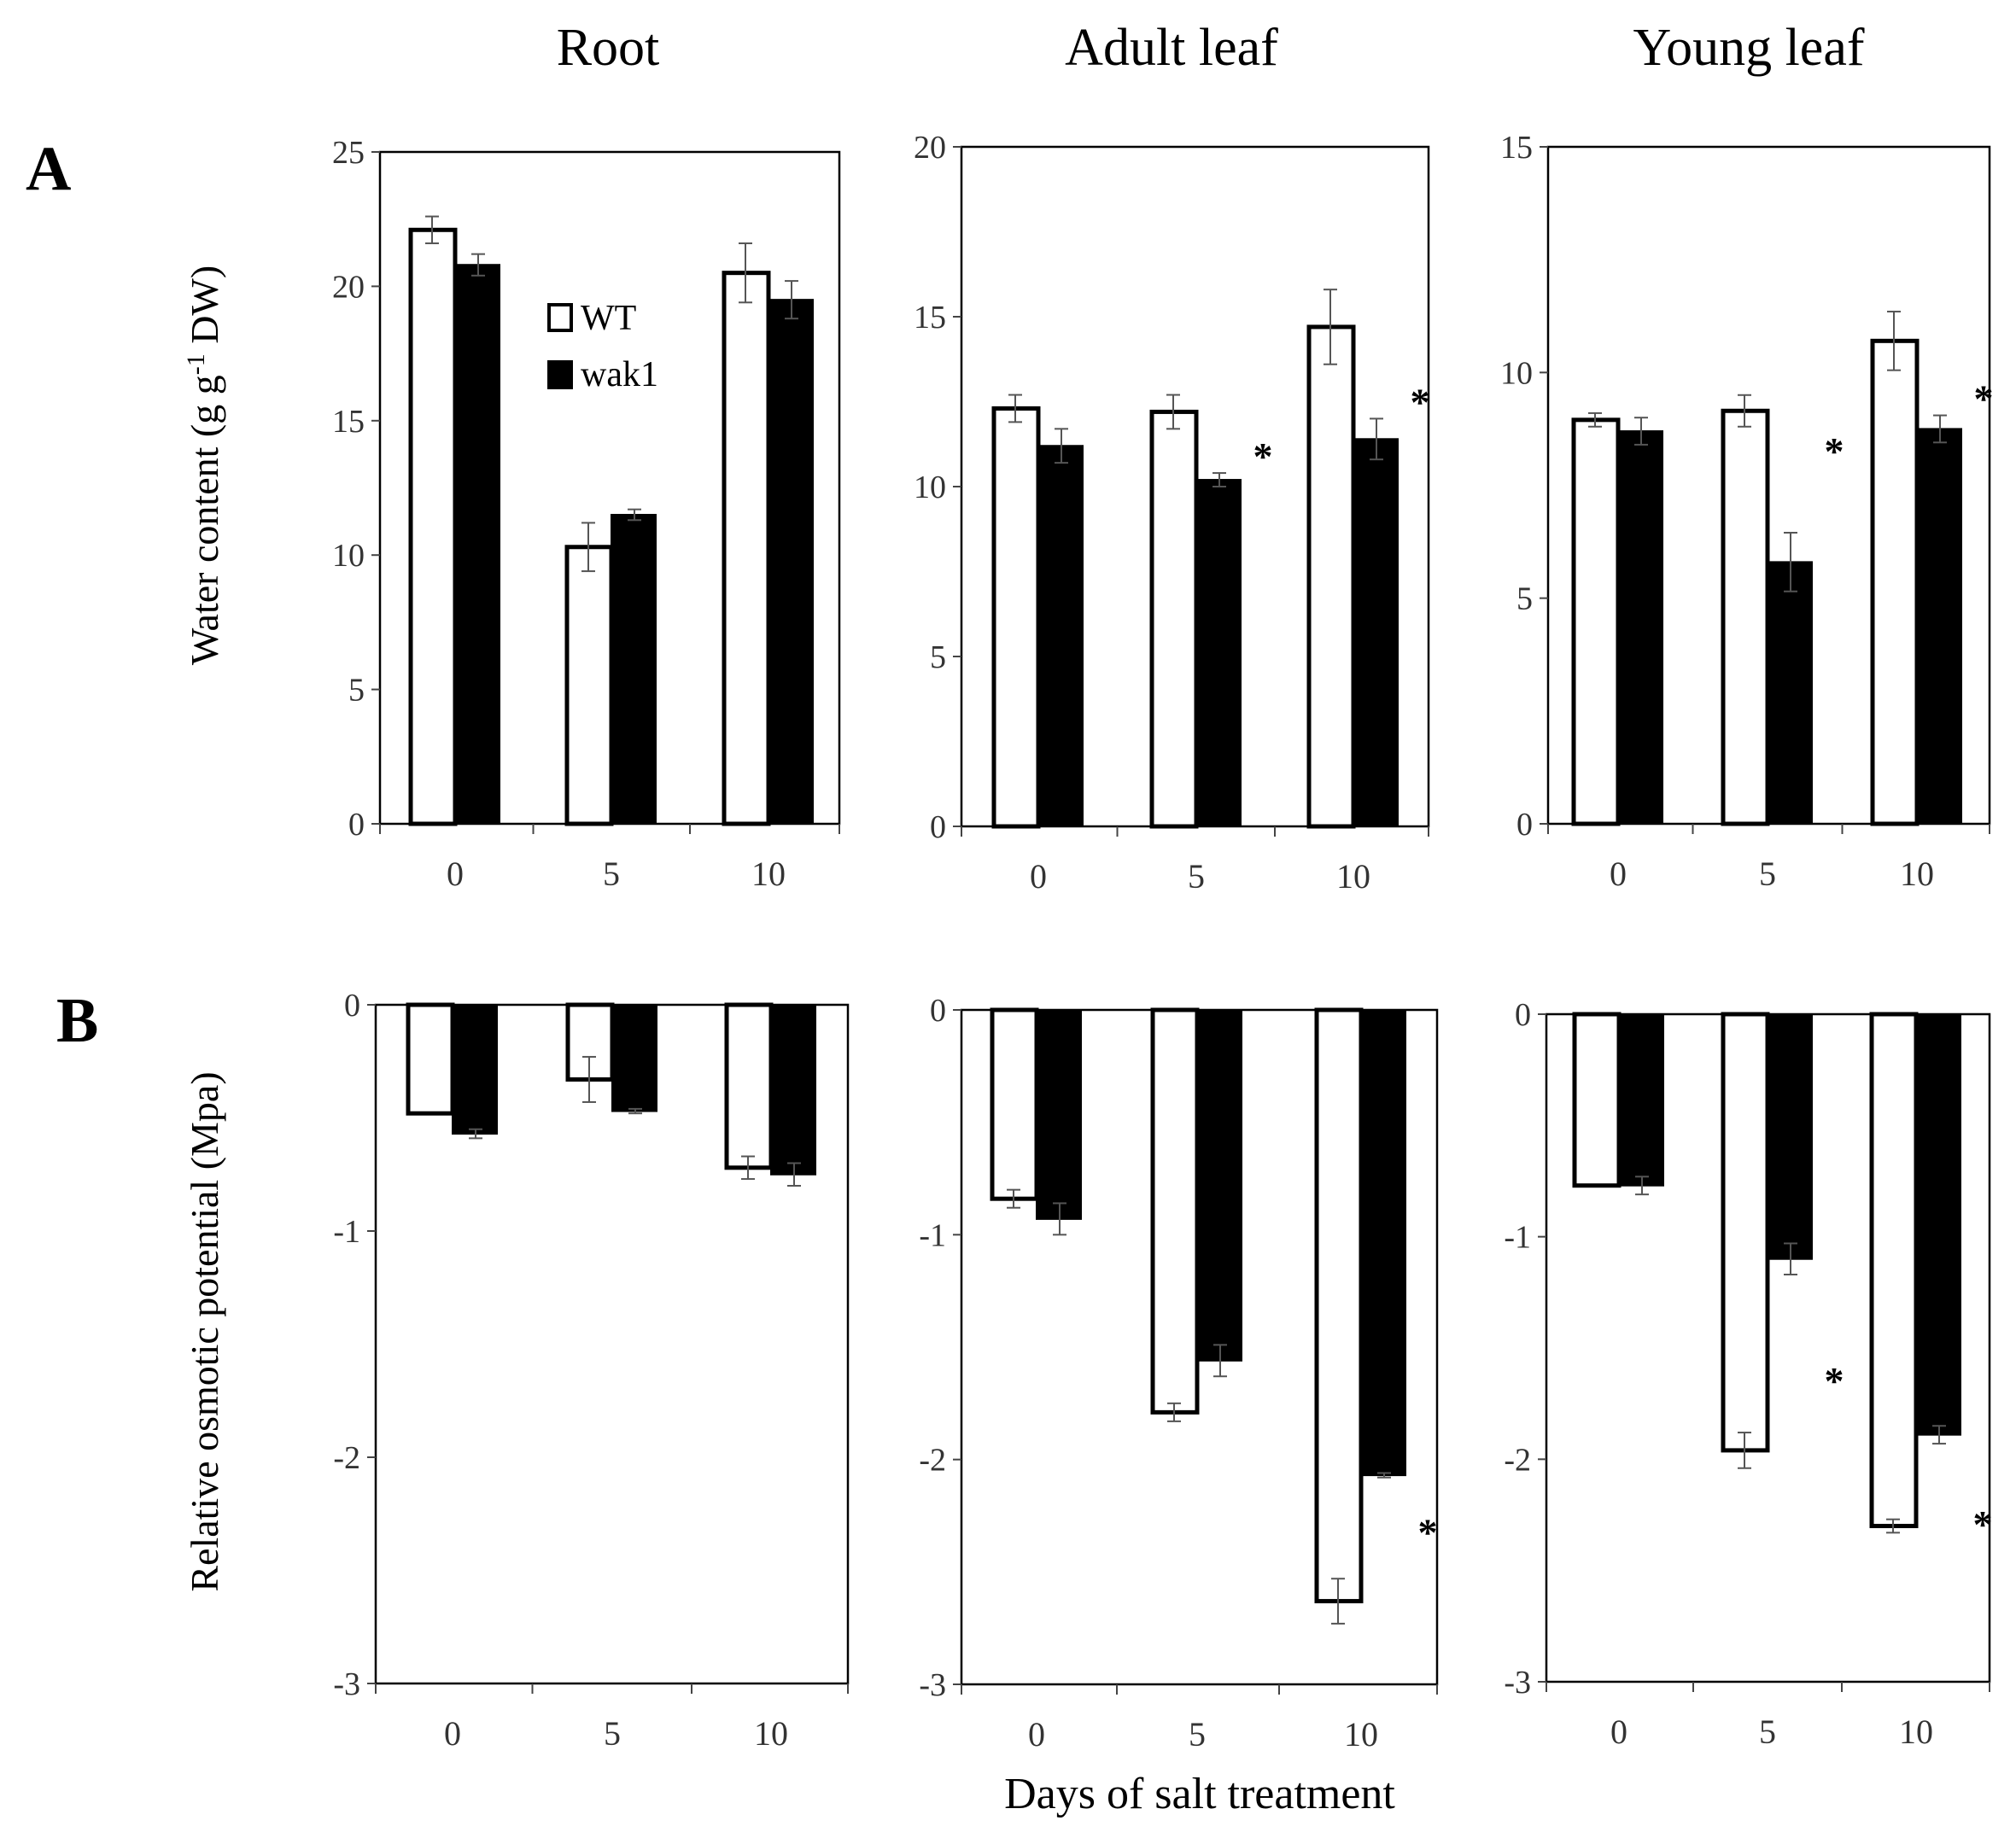 This screenshot has width=2016, height=1838. What do you see at coordinates (1199, 1794) in the screenshot?
I see `xlabel-days: Days of salt treatment` at bounding box center [1199, 1794].